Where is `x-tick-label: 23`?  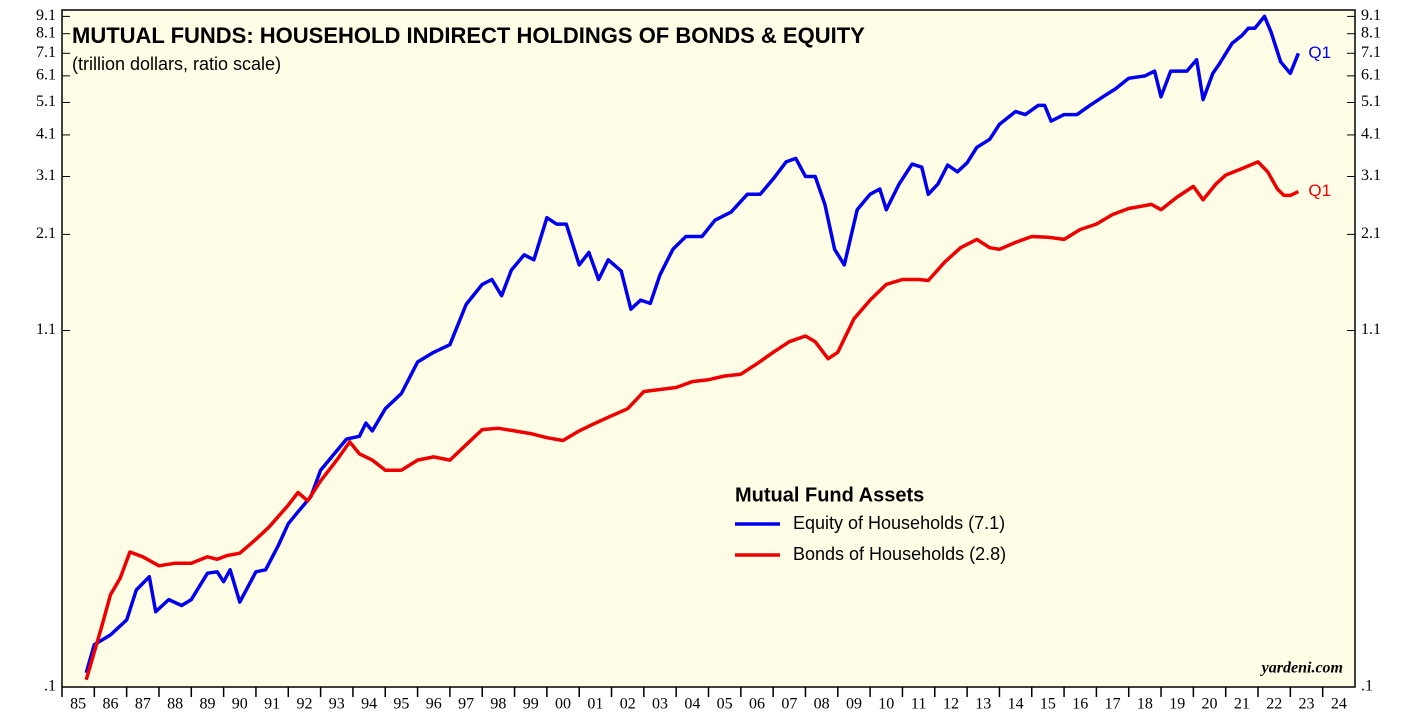 x-tick-label: 23 is located at coordinates (1307, 704).